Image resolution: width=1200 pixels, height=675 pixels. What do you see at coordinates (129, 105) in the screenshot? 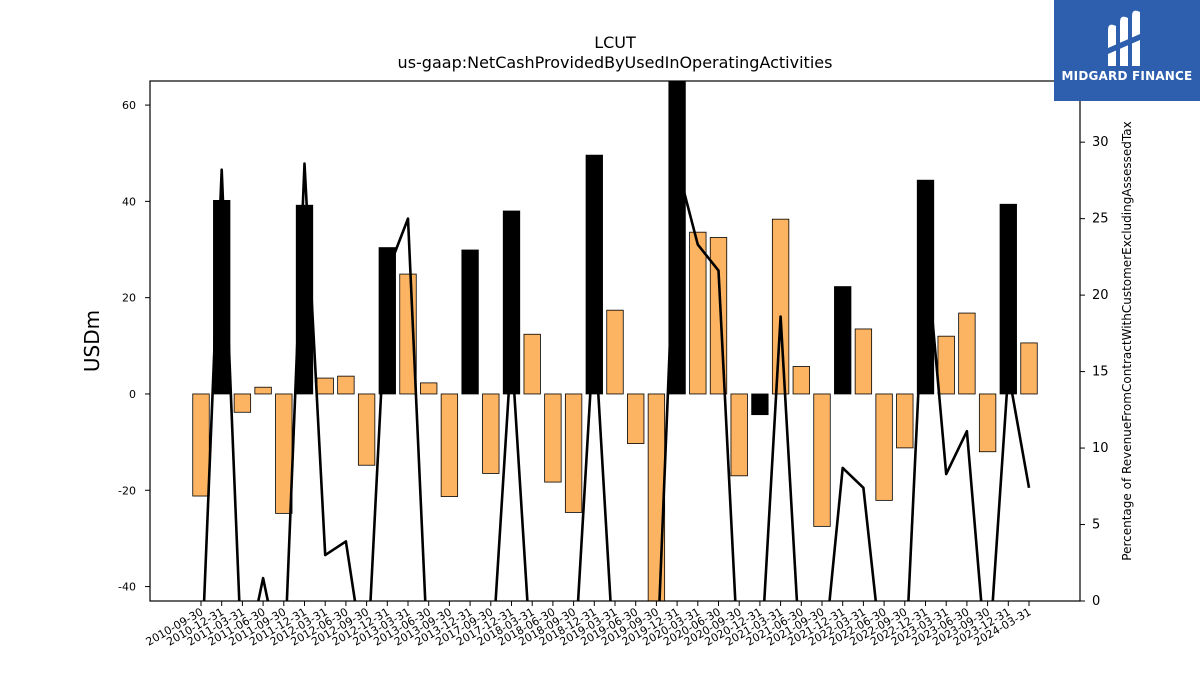
I see `left-tick-label: 60` at bounding box center [129, 105].